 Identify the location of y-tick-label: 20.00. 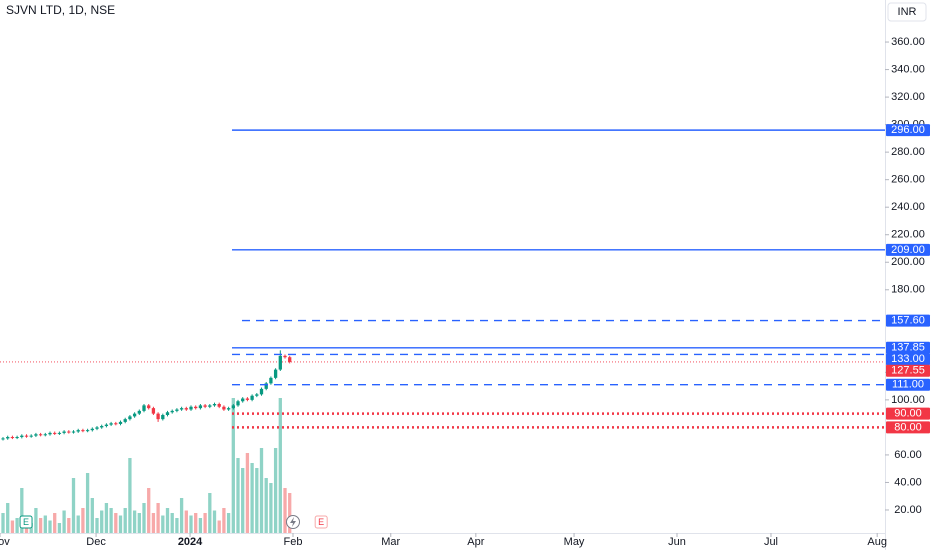
(908, 510).